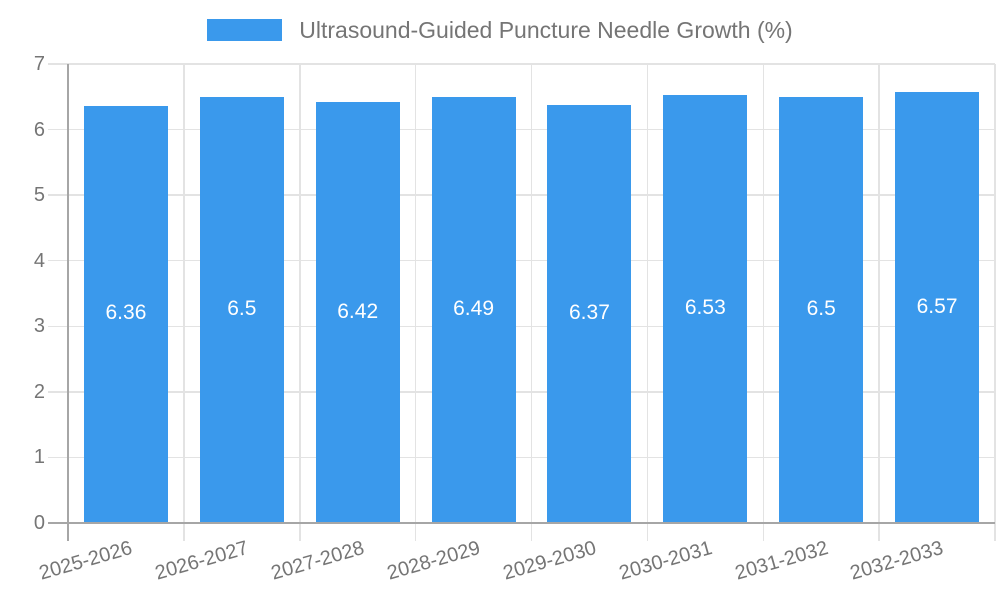  I want to click on y-axis-label: 0, so click(39, 523).